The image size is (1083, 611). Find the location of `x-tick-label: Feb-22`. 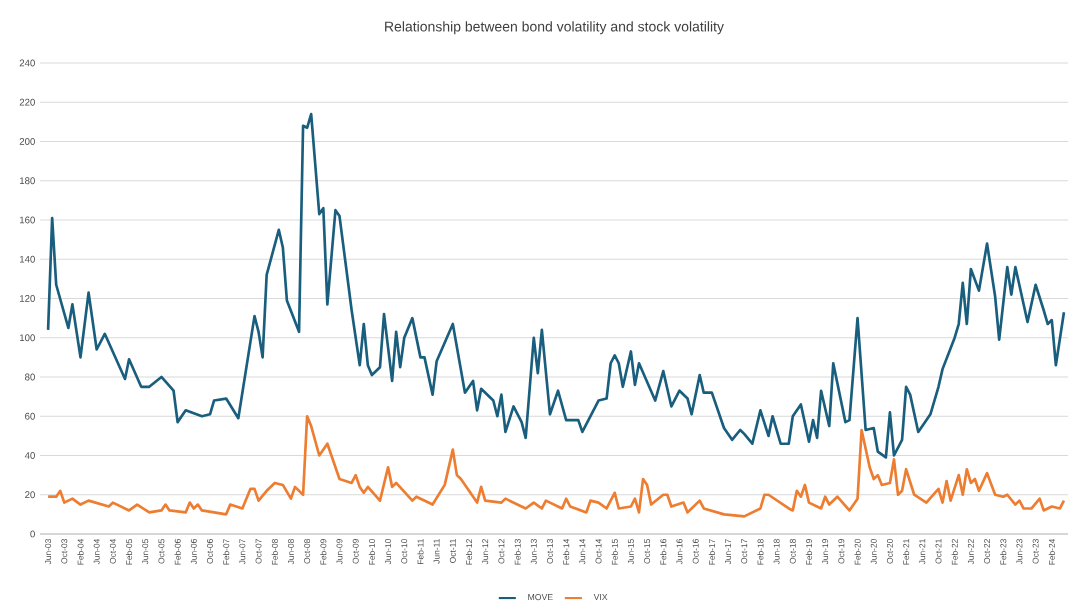

x-tick-label: Feb-22 is located at coordinates (954, 552).